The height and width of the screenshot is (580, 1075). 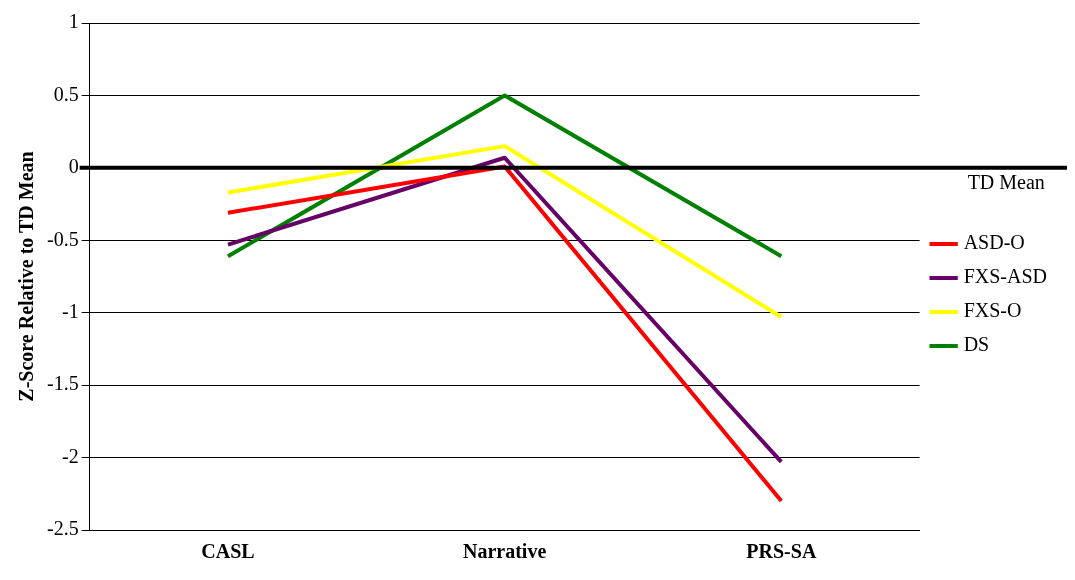 What do you see at coordinates (1006, 182) in the screenshot?
I see `ref-line-label: TD Mean` at bounding box center [1006, 182].